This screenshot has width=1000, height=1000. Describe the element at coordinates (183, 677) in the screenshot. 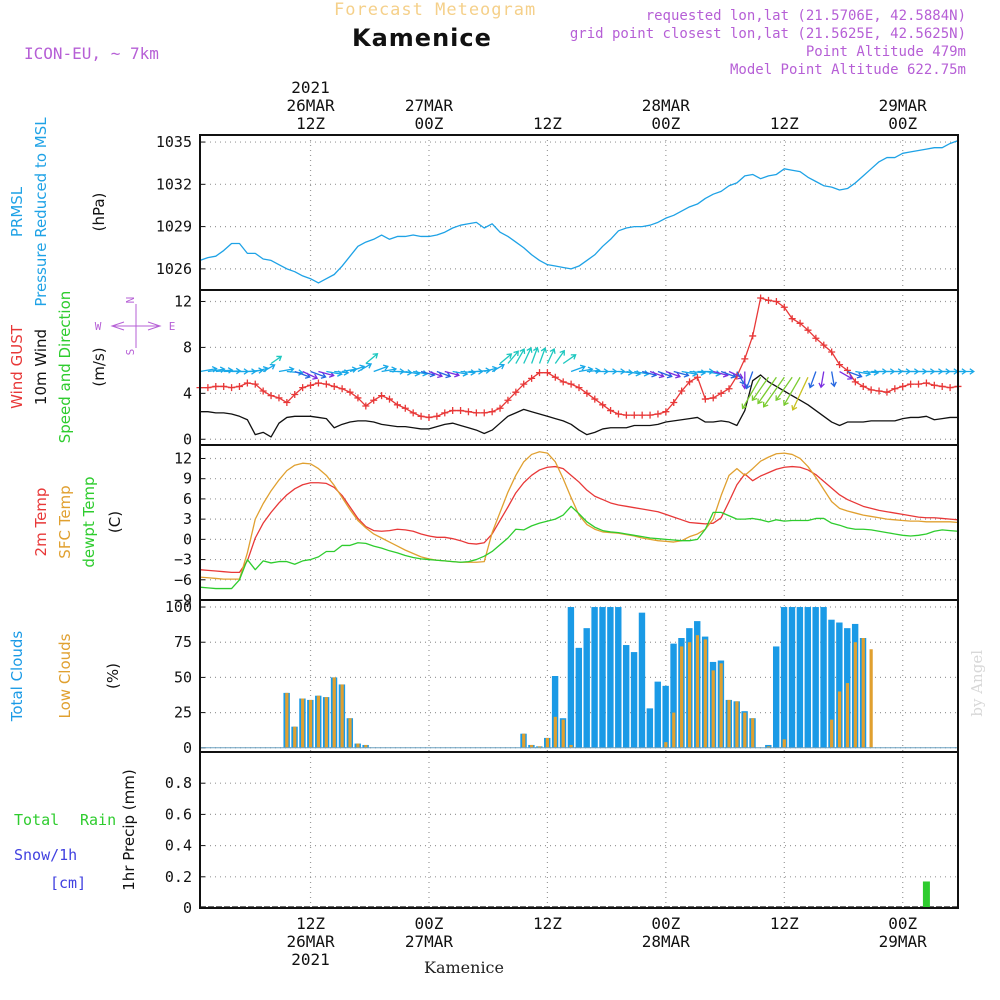

I see `y-tick-label: 50` at that location.